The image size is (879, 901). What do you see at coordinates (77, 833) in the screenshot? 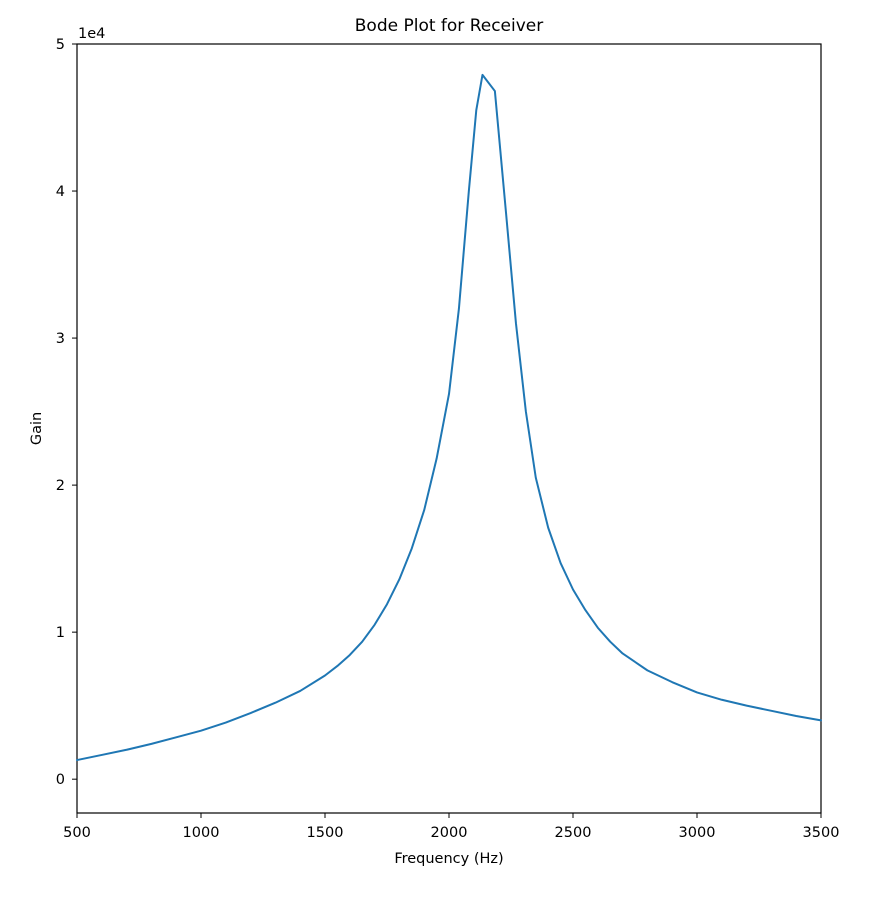
I see `x-tick-label: 500` at bounding box center [77, 833].